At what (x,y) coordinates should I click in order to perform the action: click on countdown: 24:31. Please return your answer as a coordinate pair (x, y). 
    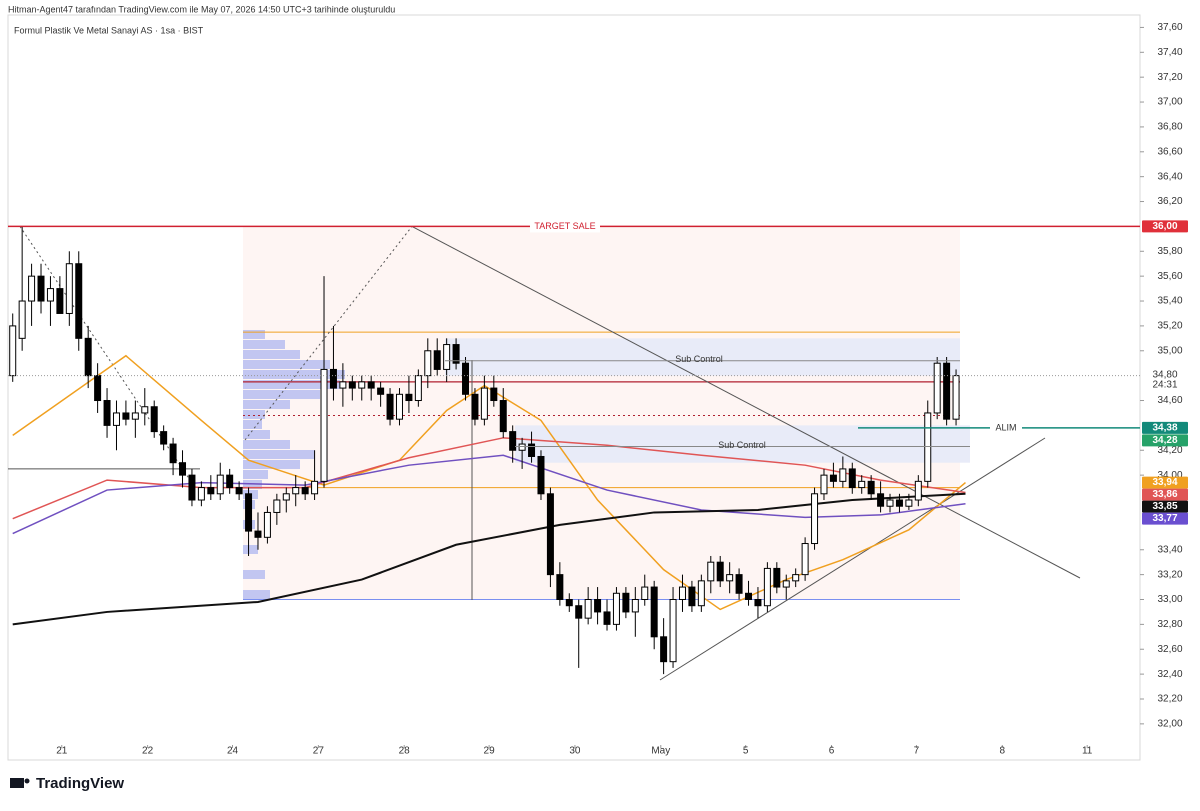
    Looking at the image, I should click on (1164, 384).